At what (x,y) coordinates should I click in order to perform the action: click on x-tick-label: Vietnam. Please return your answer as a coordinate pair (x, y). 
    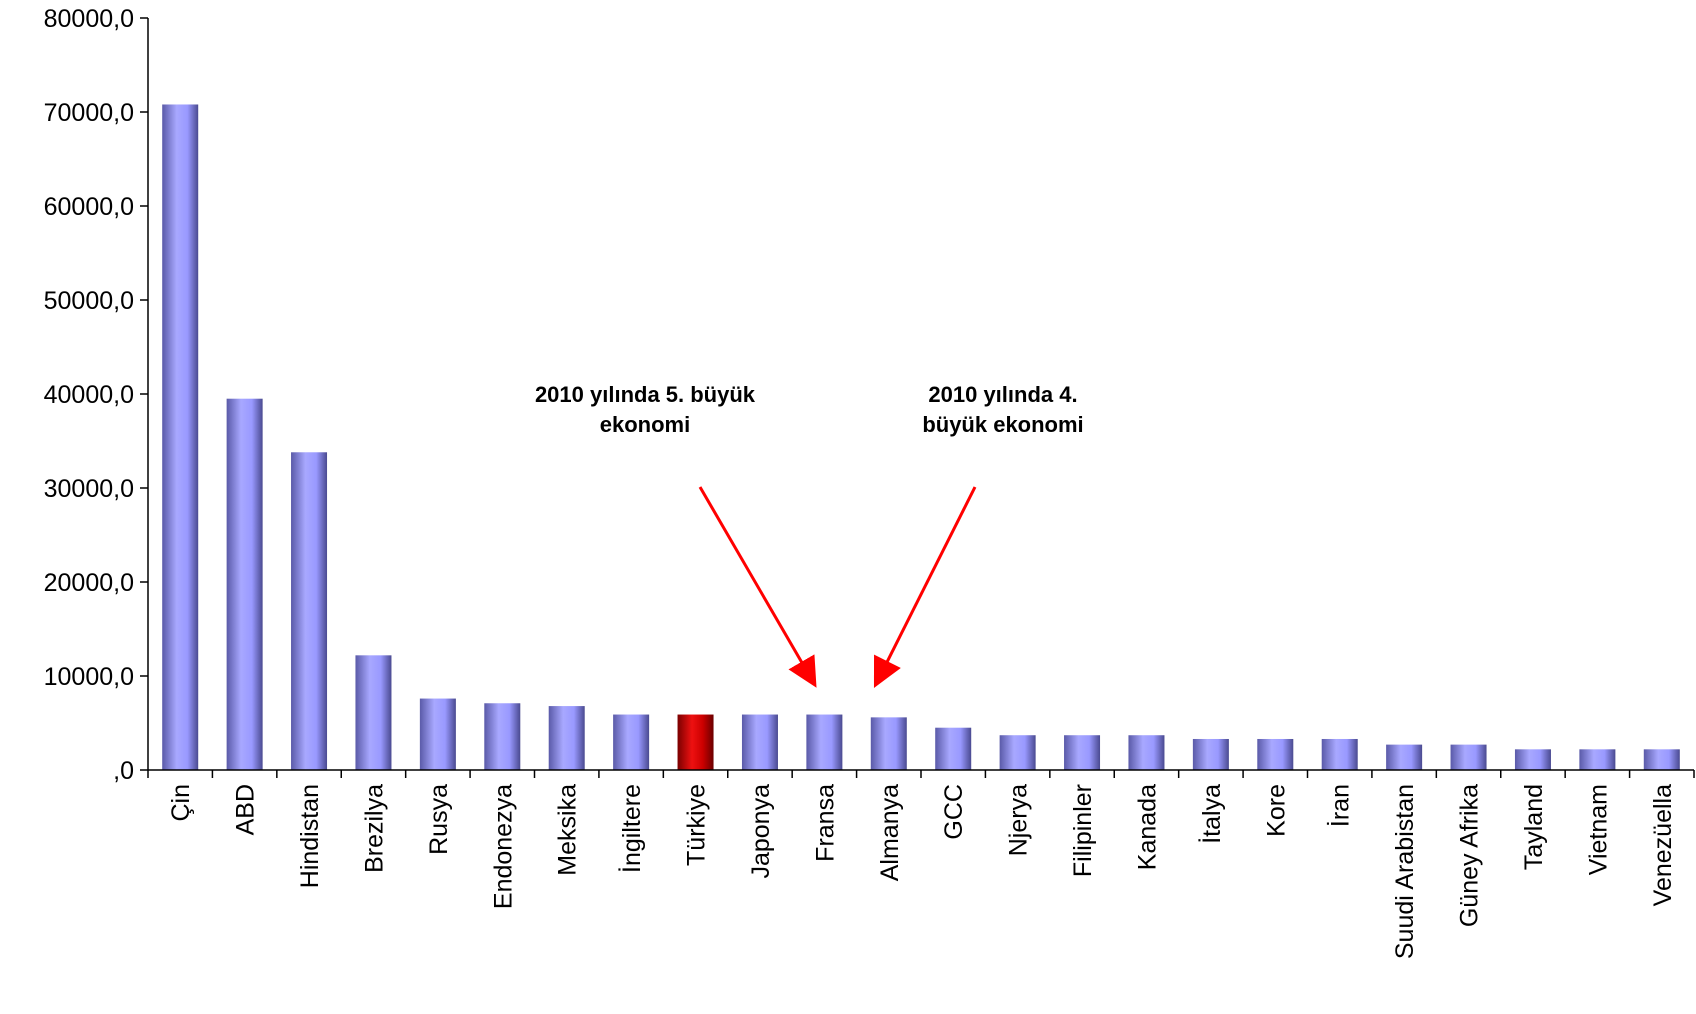
    Looking at the image, I should click on (1598, 829).